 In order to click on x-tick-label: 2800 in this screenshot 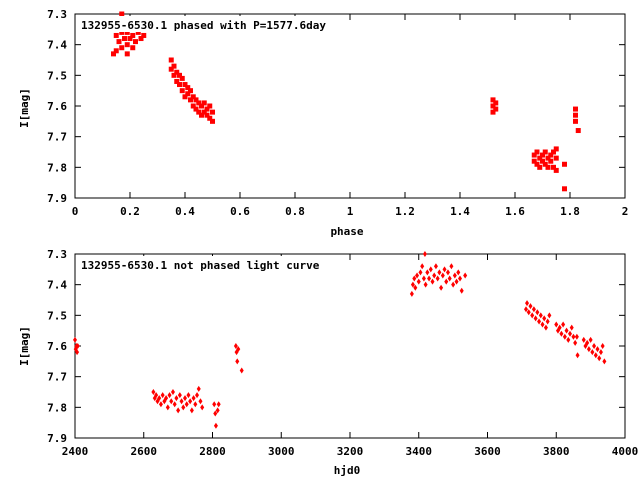, I will do `click(212, 451)`.